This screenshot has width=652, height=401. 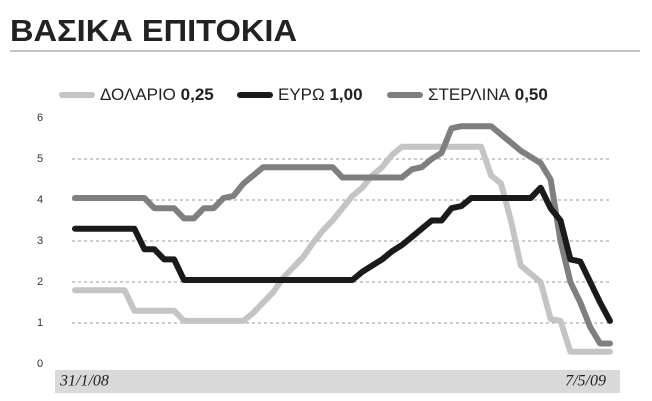 I want to click on legend-name: ΣΤΕΡΛΙΝΑ, so click(x=469, y=94).